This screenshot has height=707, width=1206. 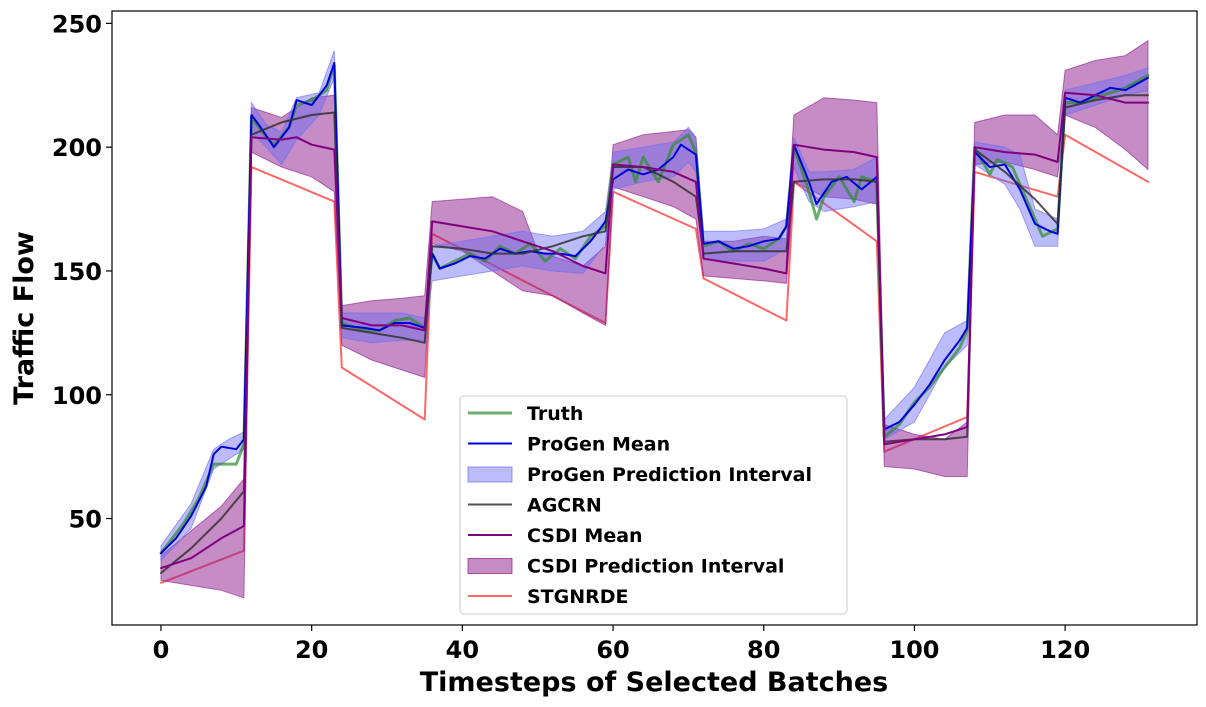 I want to click on legend-label-truth: Truth, so click(x=555, y=414).